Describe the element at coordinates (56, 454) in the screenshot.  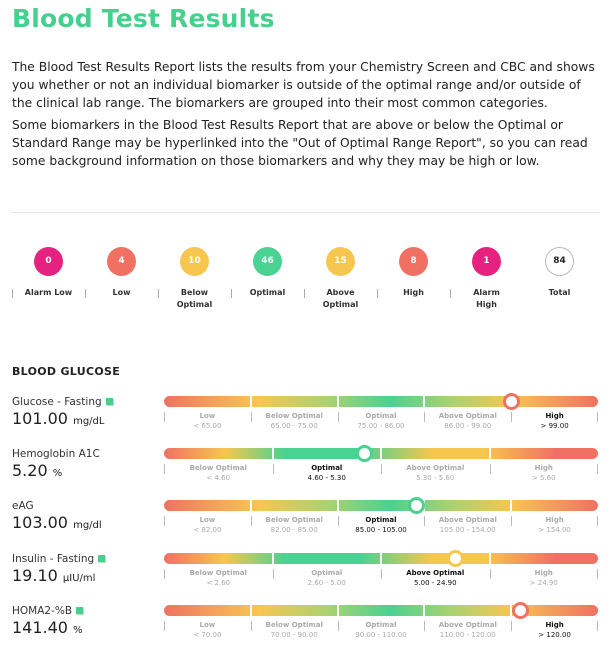
I see `biomarker-name: Hemoglobin A1C` at that location.